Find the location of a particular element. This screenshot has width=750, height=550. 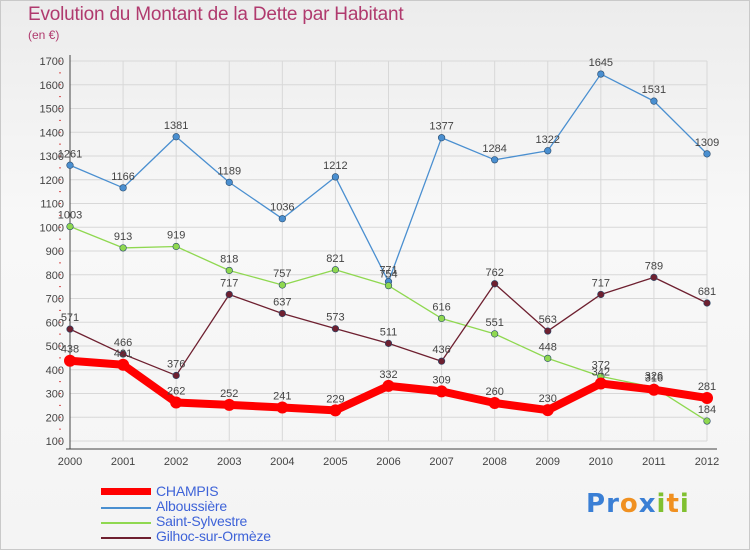

y-tick-label: 1000 is located at coordinates (52, 228).